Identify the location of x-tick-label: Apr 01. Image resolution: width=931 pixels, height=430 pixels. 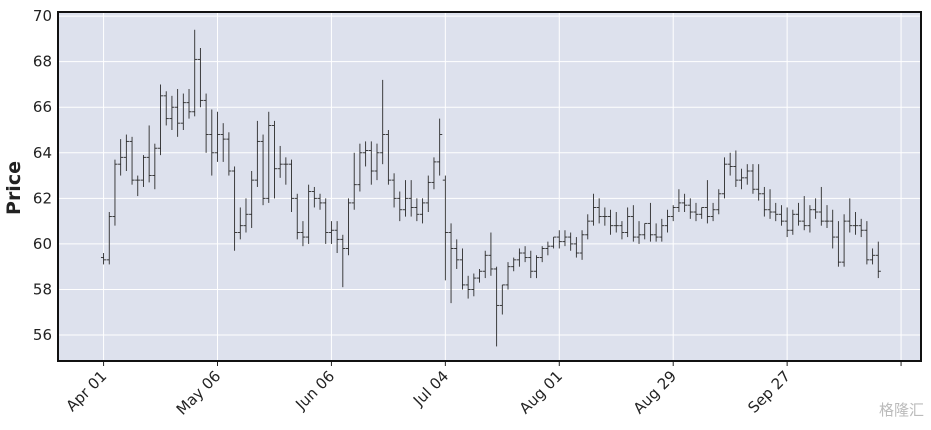
(86, 391).